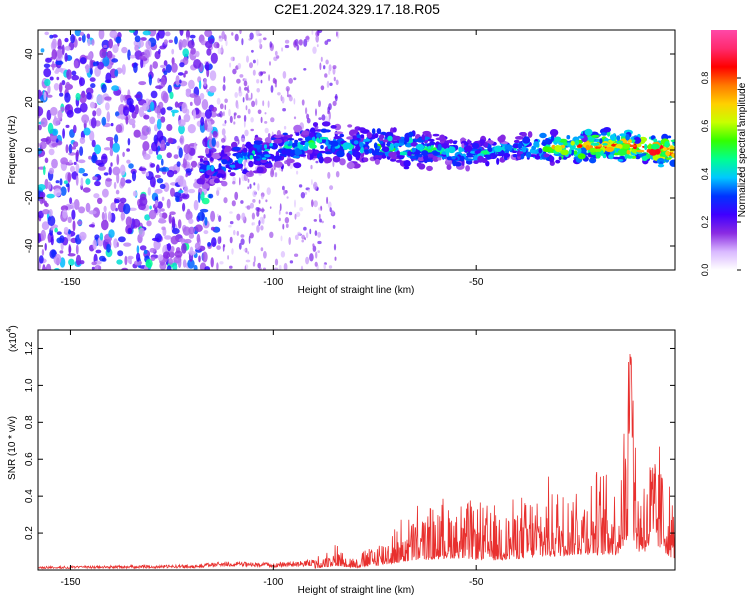 The height and width of the screenshot is (605, 750). Describe the element at coordinates (29, 385) in the screenshot. I see `y-tick-label: 1.0` at that location.